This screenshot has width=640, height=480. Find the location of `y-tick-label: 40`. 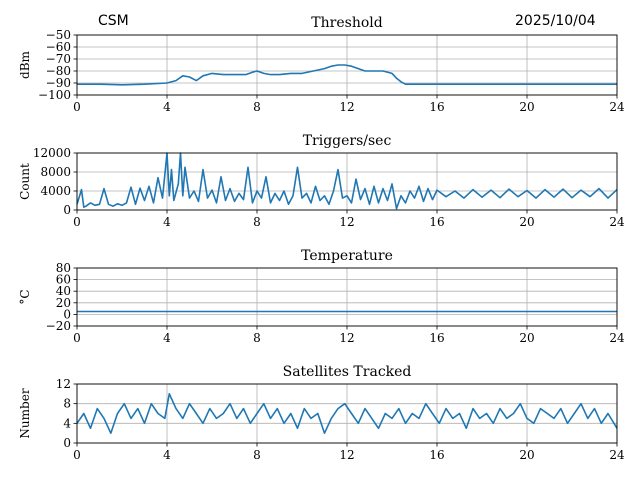

y-tick-label: 40 is located at coordinates (63, 291).